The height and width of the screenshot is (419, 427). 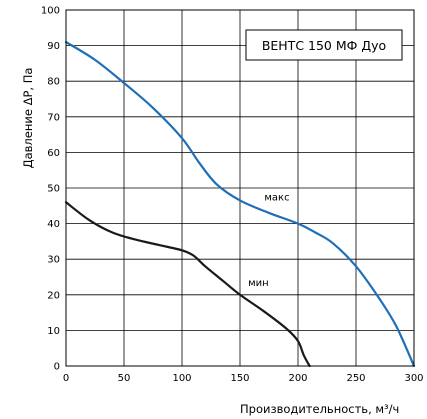 I want to click on y-tick-label: 50, so click(x=53, y=189).